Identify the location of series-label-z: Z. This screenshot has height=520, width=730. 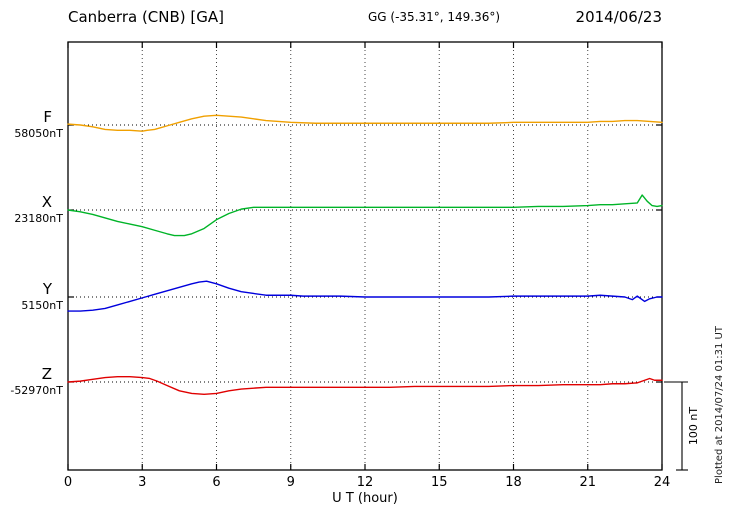
(47, 374).